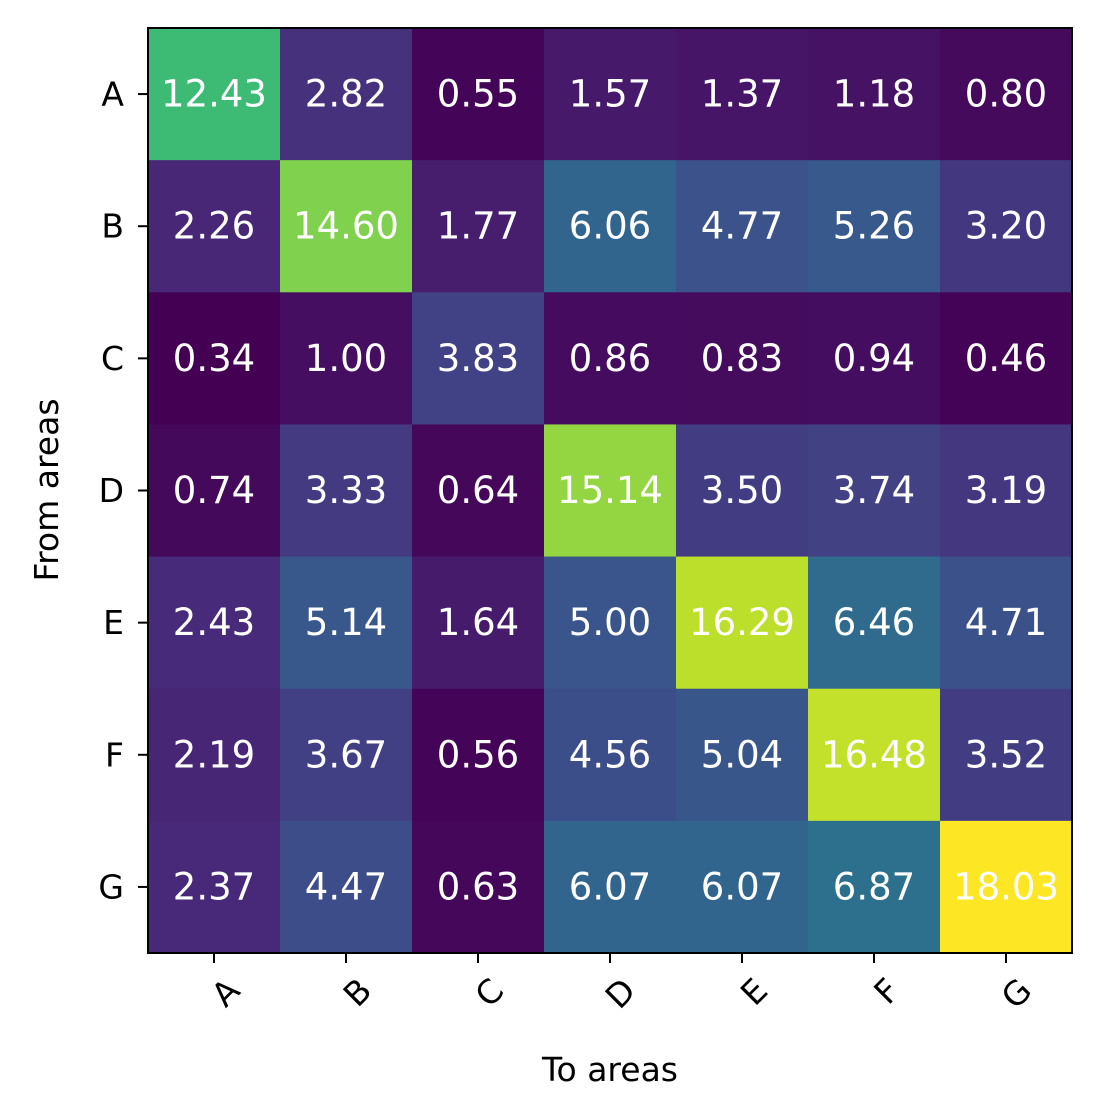  I want to click on cell-value-label: 6.06, so click(610, 226).